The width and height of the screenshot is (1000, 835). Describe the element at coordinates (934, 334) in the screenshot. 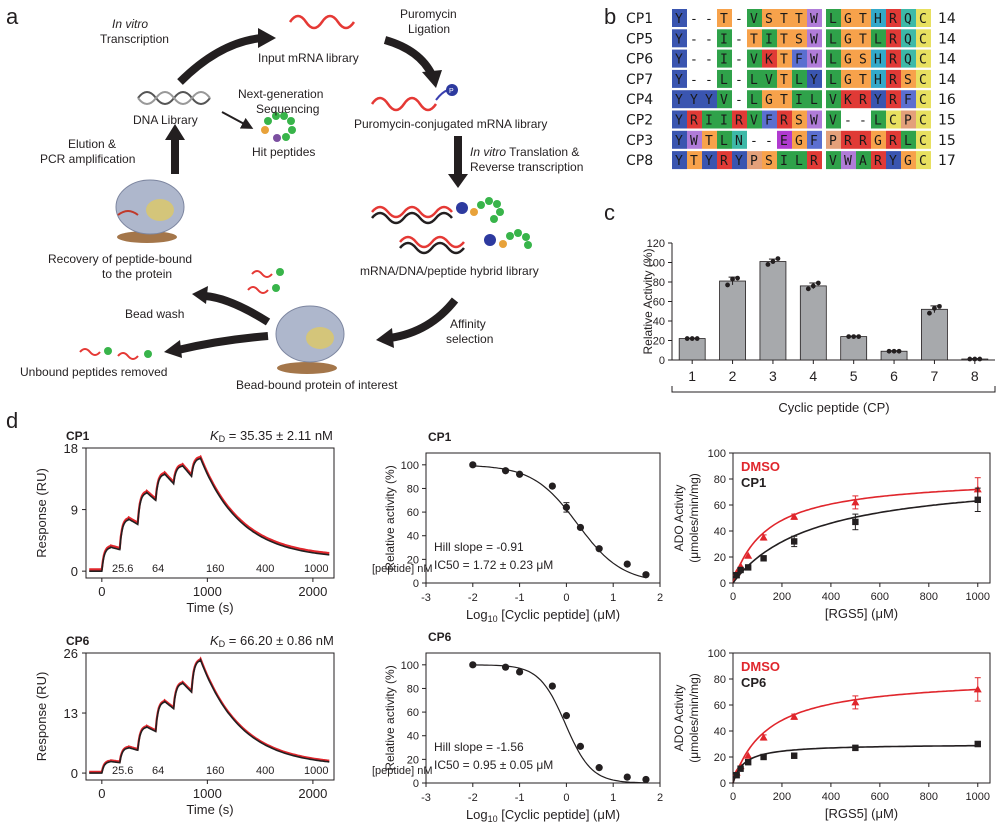

I see `bar` at that location.